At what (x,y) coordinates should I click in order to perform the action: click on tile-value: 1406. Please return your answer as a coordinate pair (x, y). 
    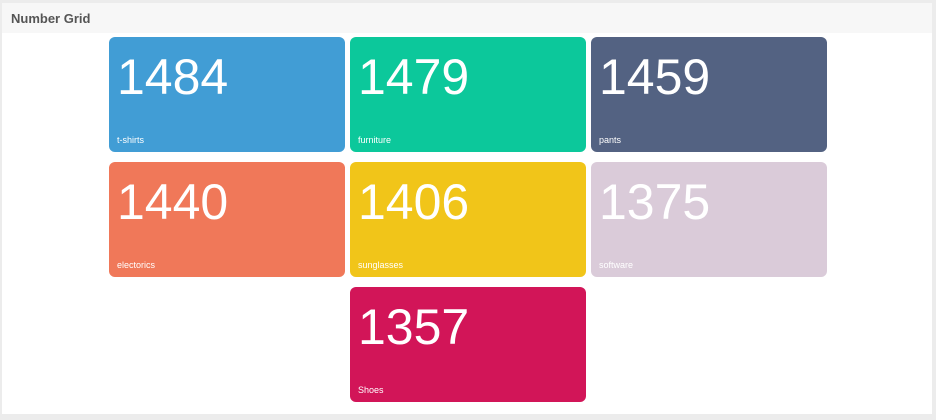
    Looking at the image, I should click on (414, 202).